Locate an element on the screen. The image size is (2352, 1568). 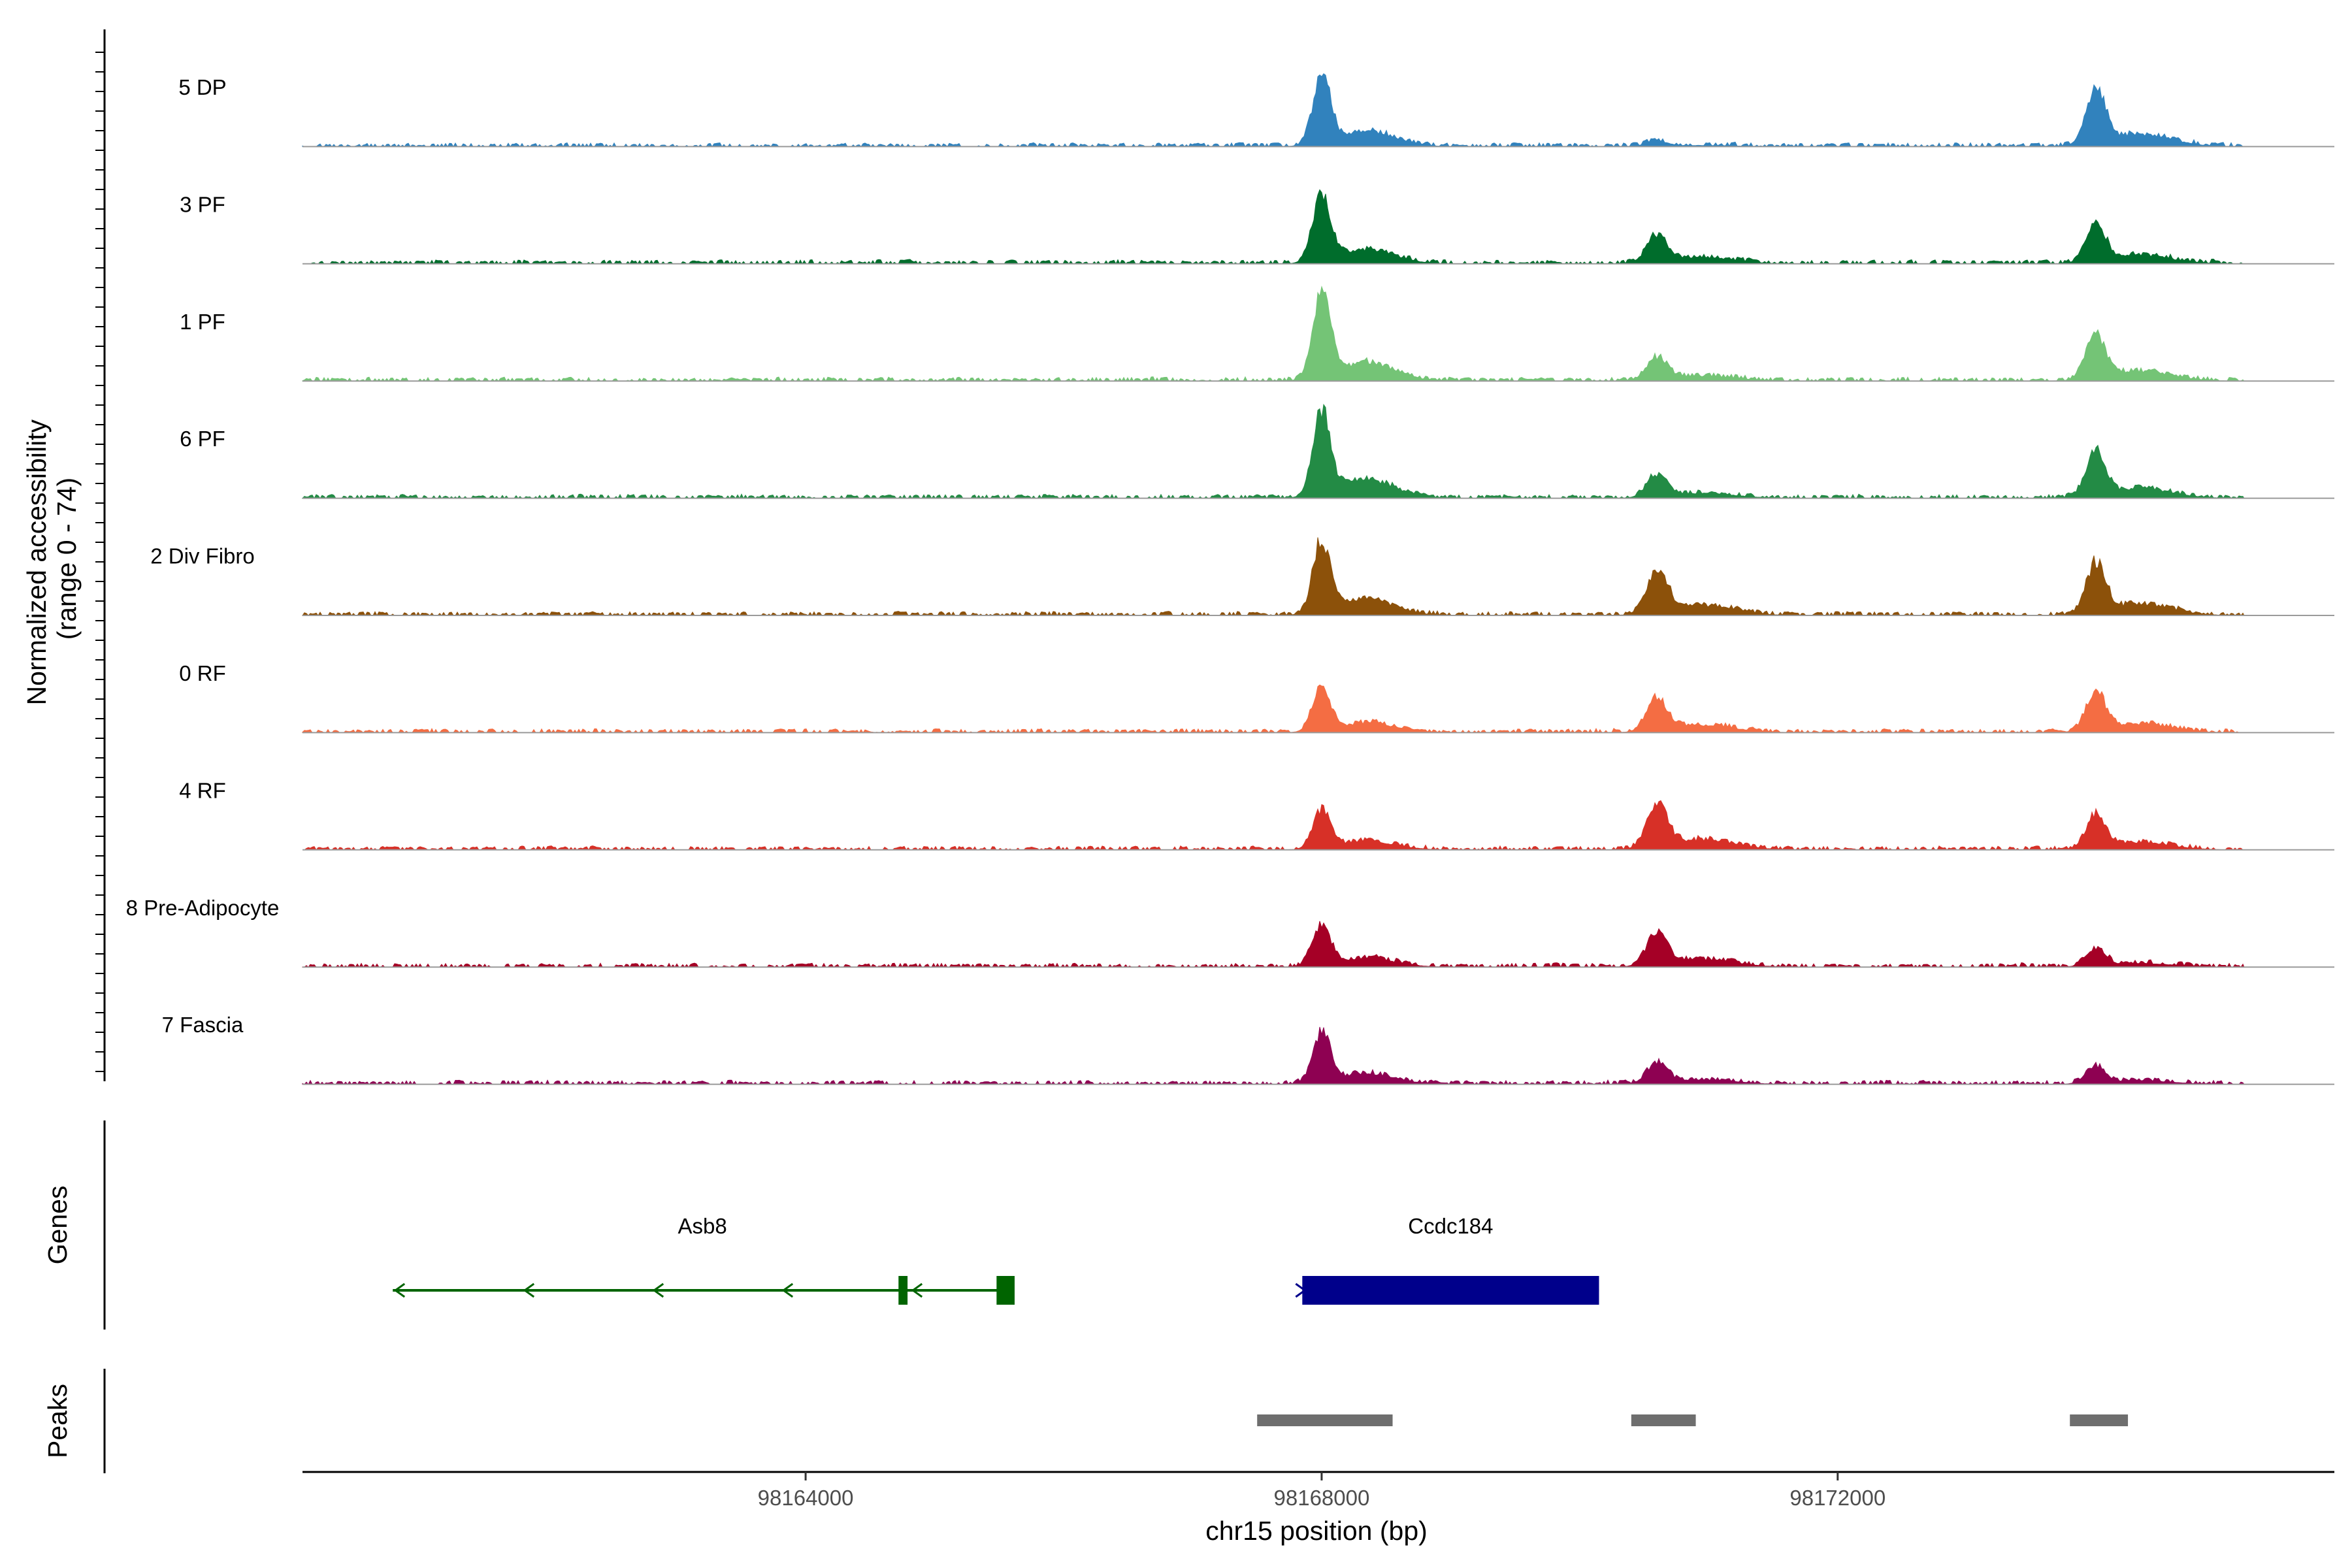
x-tick-label: 98172000 is located at coordinates (1837, 1498).